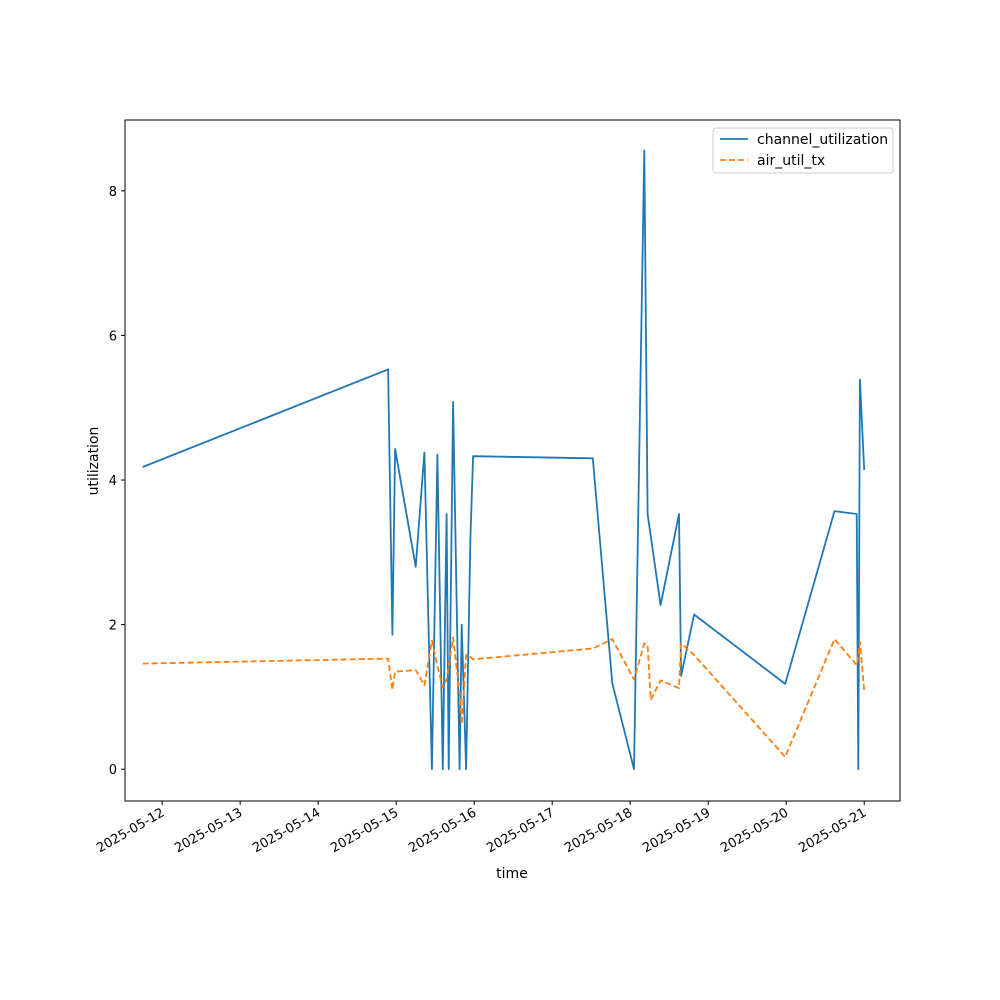  I want to click on y-tick-label: 6, so click(113, 336).